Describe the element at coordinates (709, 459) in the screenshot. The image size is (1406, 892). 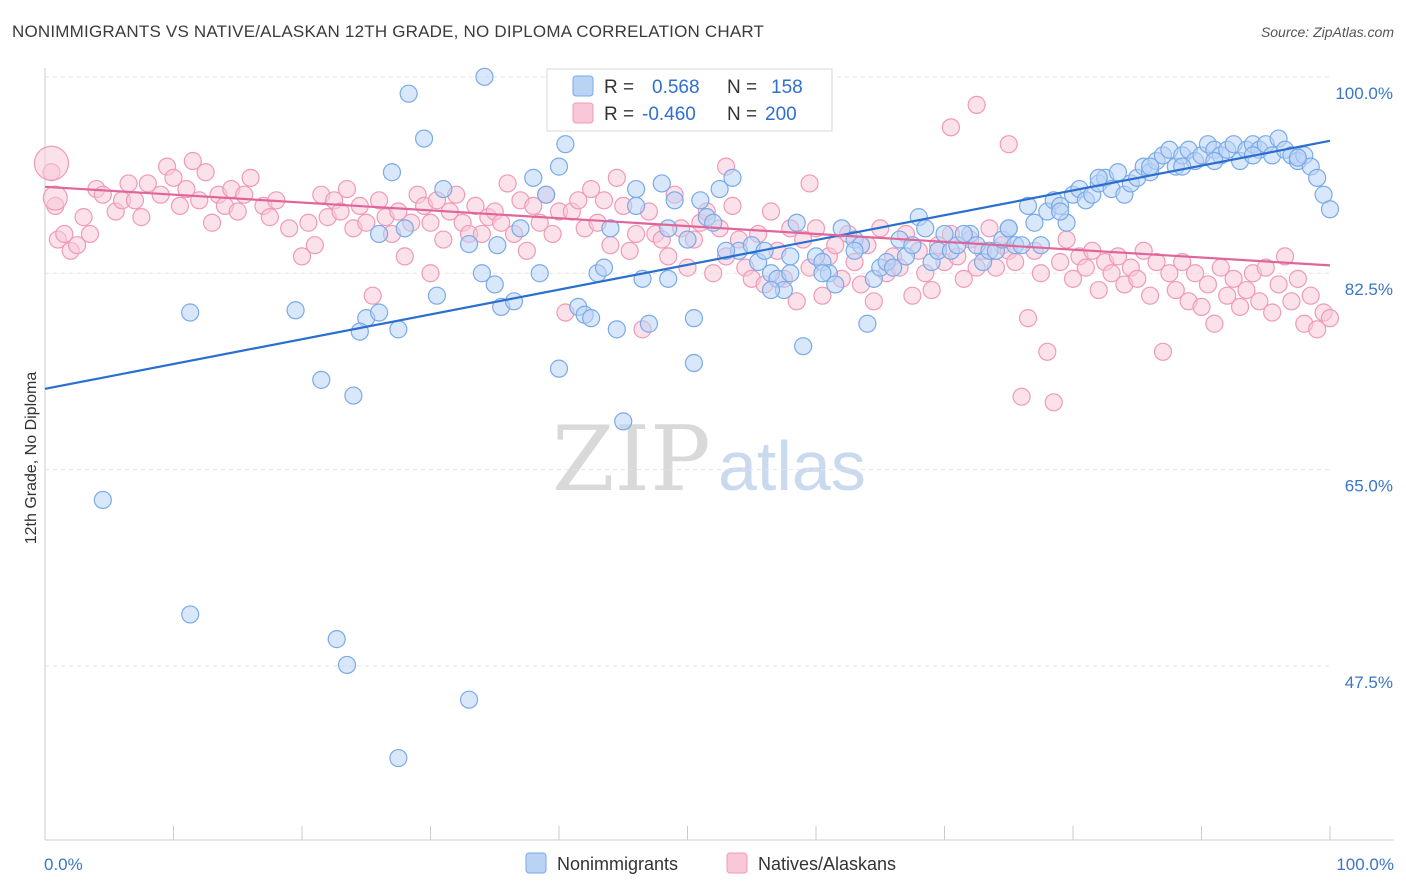
I see `watermark: ZIP atlas` at that location.